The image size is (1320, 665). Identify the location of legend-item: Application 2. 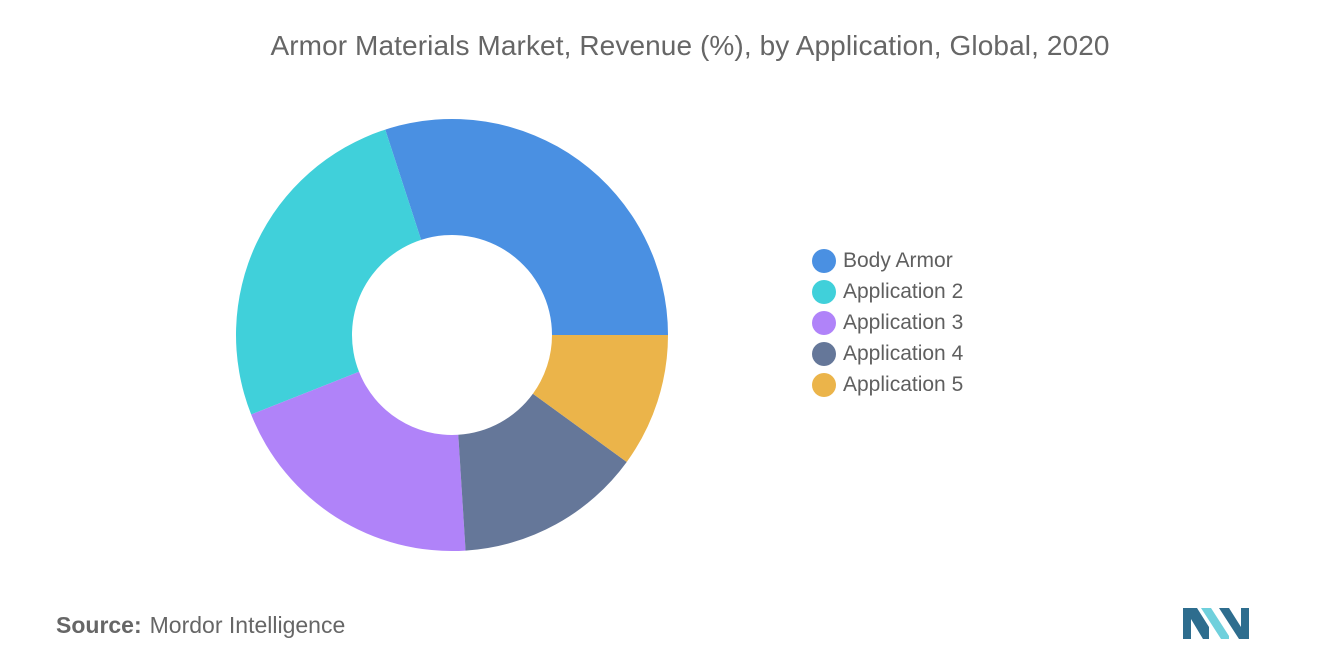
(887, 291).